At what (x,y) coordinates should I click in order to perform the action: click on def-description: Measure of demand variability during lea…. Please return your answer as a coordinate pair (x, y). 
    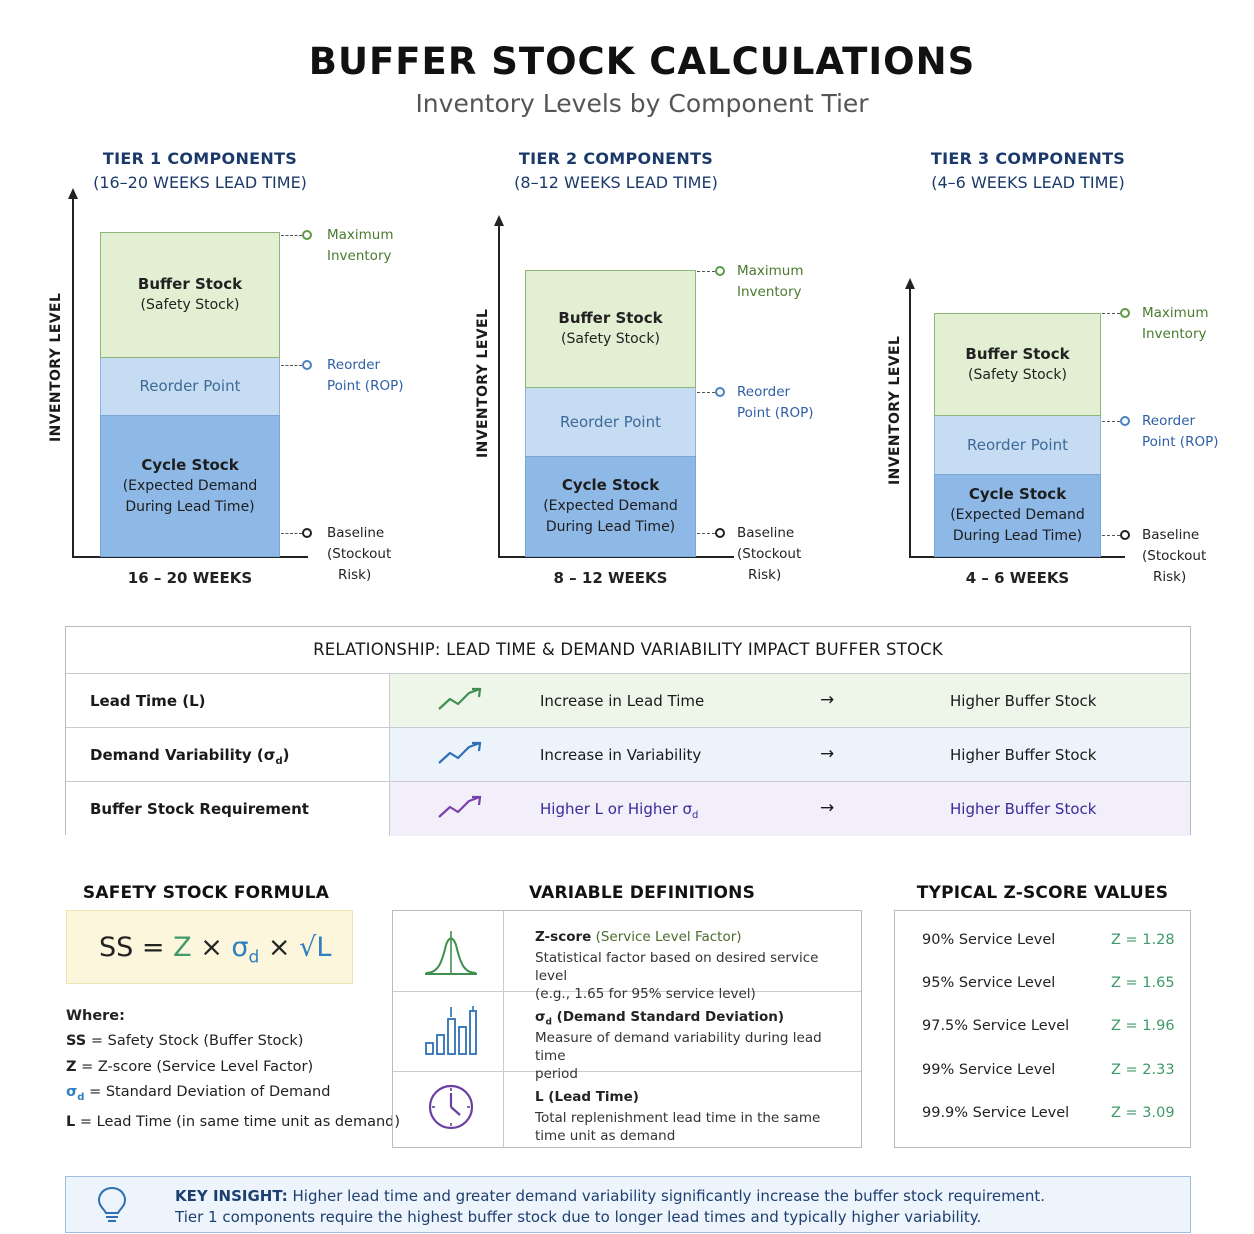
    Looking at the image, I should click on (685, 1056).